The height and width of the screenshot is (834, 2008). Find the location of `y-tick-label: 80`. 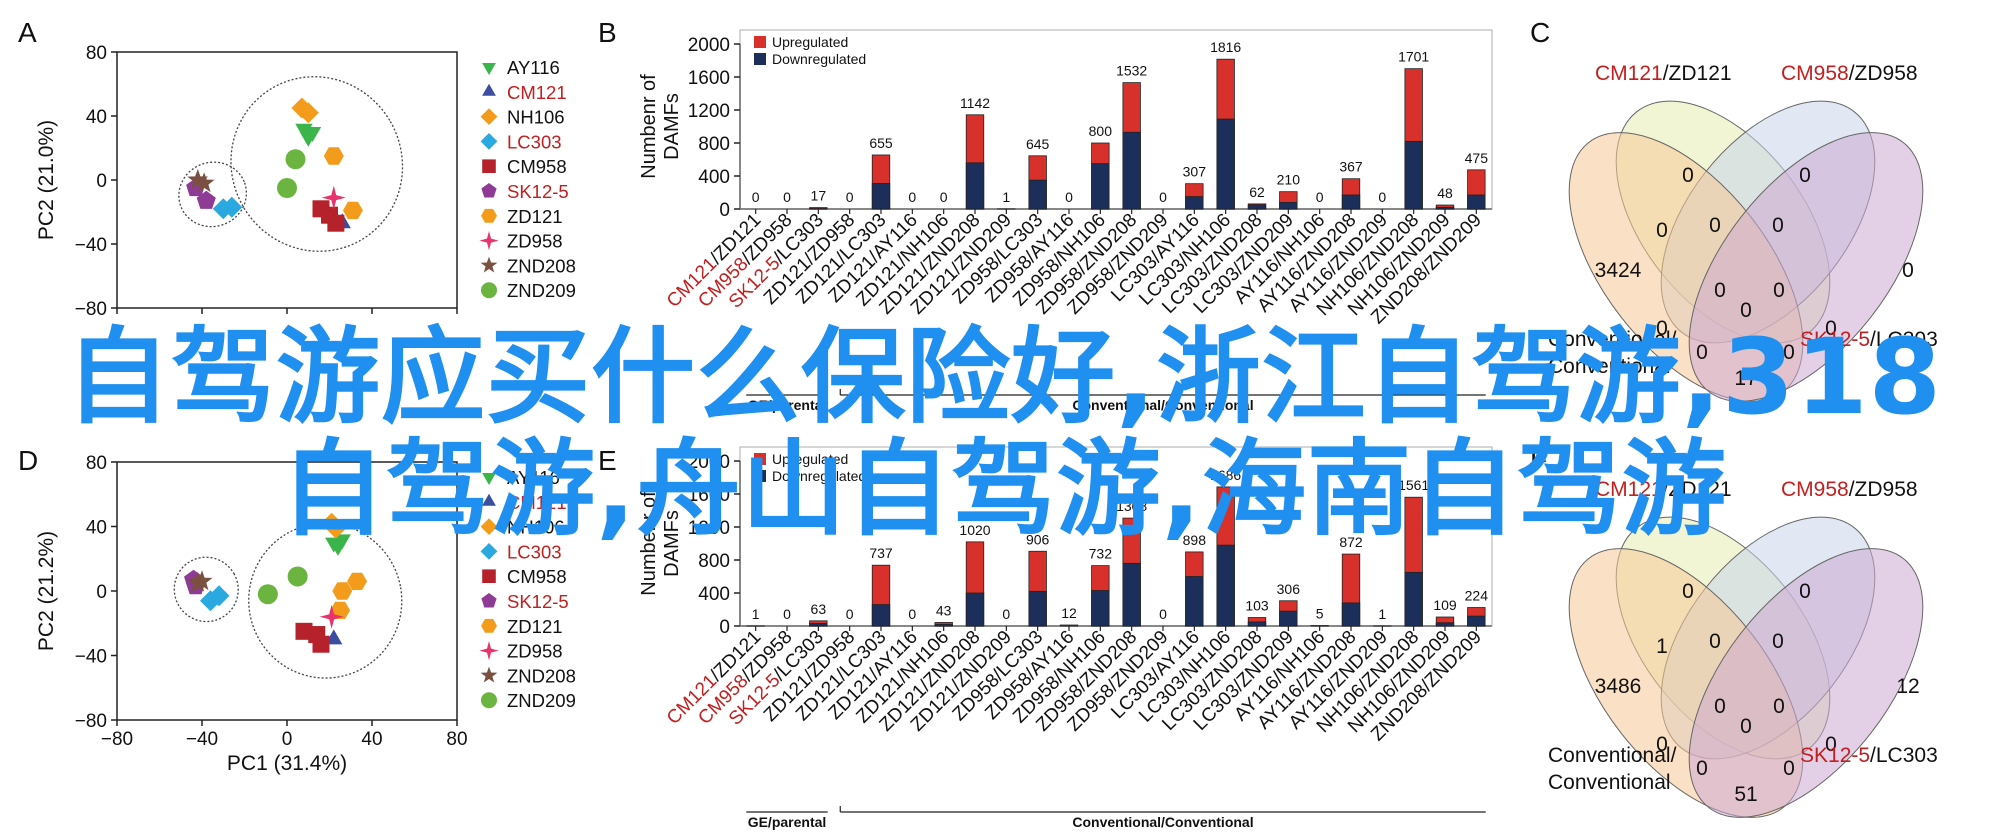

y-tick-label: 80 is located at coordinates (96, 463).